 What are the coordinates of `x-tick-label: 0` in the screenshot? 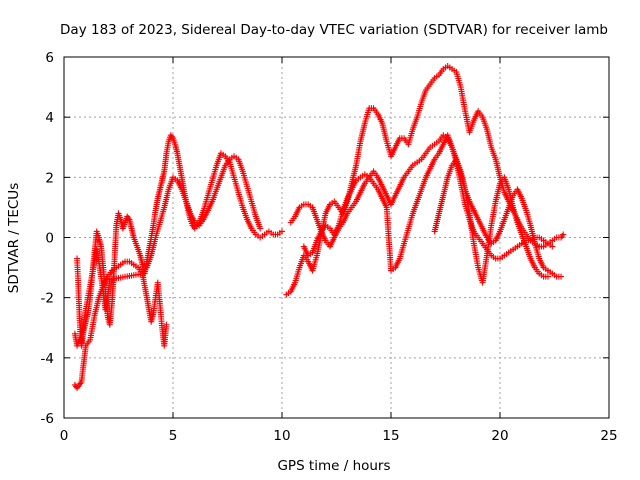 It's located at (64, 436).